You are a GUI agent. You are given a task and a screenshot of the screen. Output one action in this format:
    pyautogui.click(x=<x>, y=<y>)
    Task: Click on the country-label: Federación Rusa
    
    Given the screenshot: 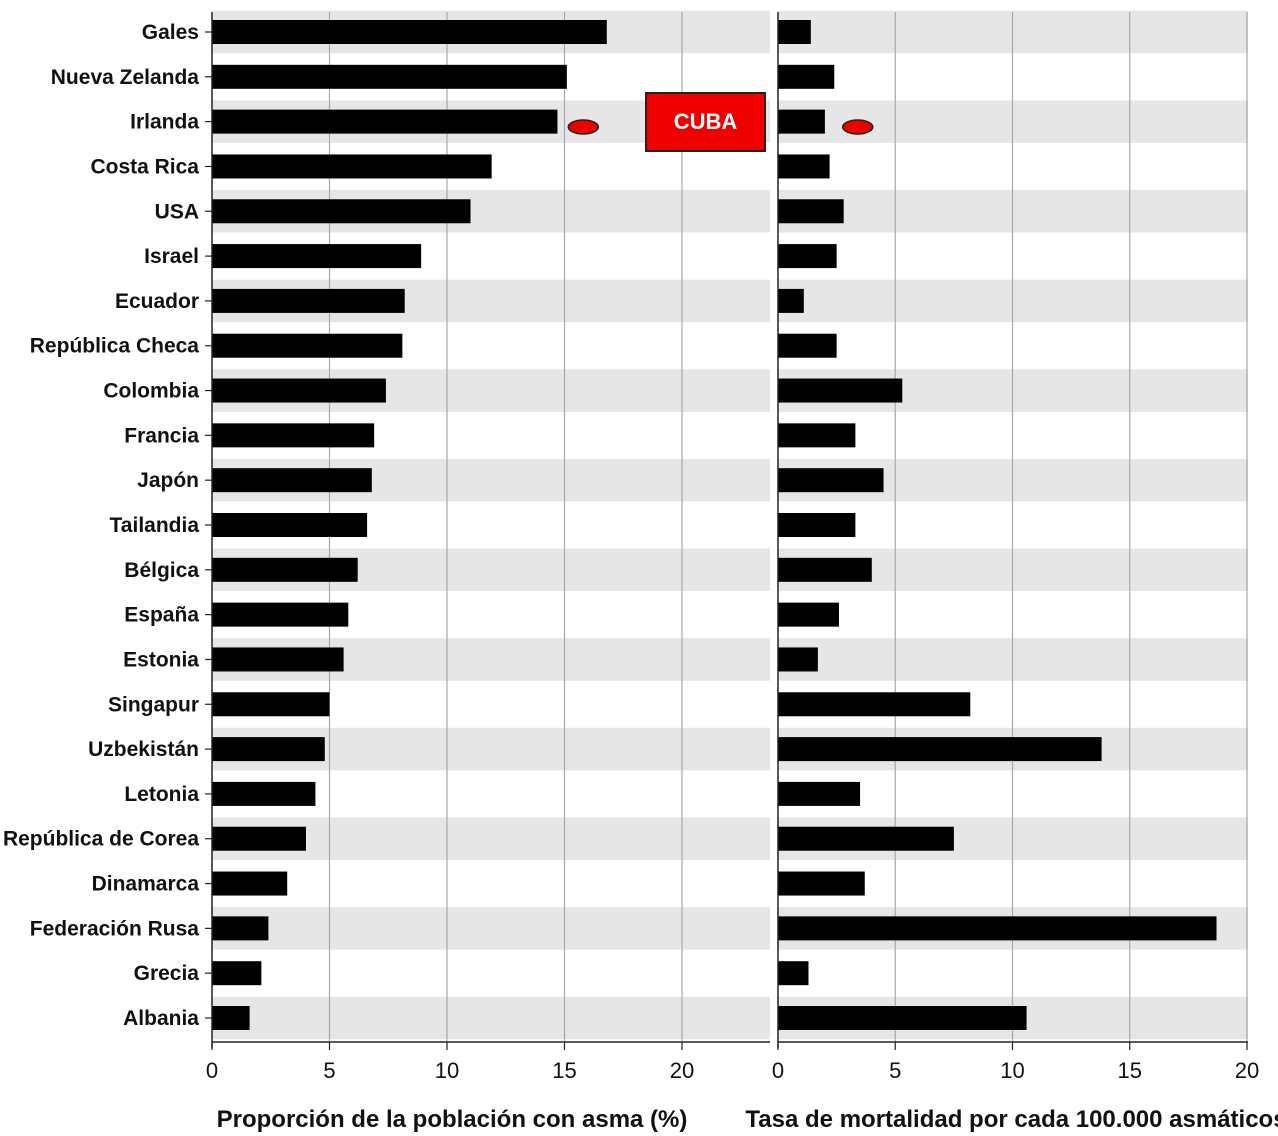 What is the action you would take?
    pyautogui.click(x=115, y=928)
    